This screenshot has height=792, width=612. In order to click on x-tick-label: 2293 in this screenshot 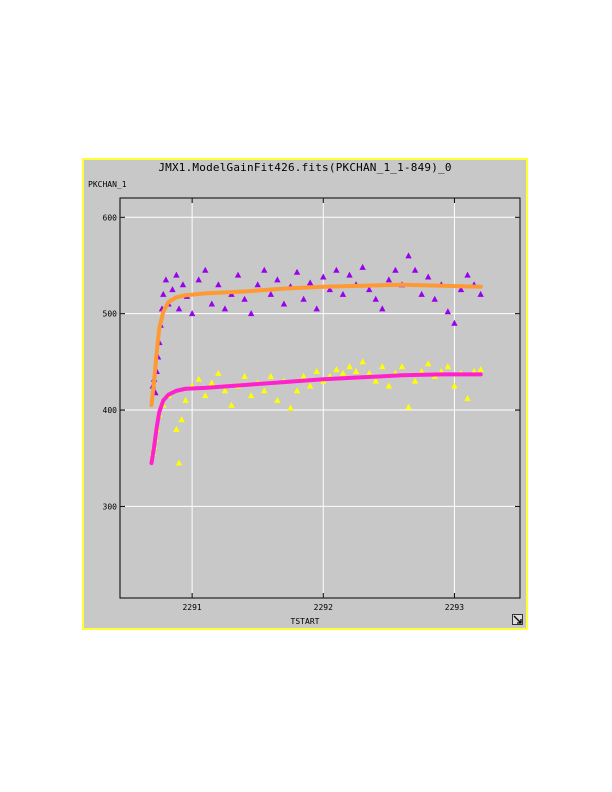, I will do `click(454, 607)`.